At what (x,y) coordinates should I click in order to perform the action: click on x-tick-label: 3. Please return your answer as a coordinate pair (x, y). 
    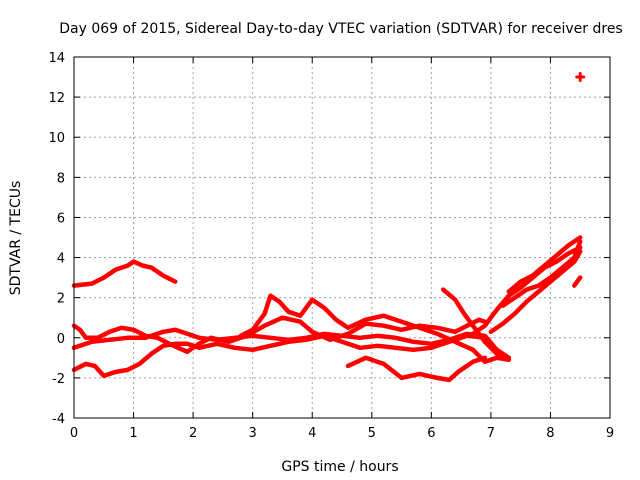
    Looking at the image, I should click on (253, 433).